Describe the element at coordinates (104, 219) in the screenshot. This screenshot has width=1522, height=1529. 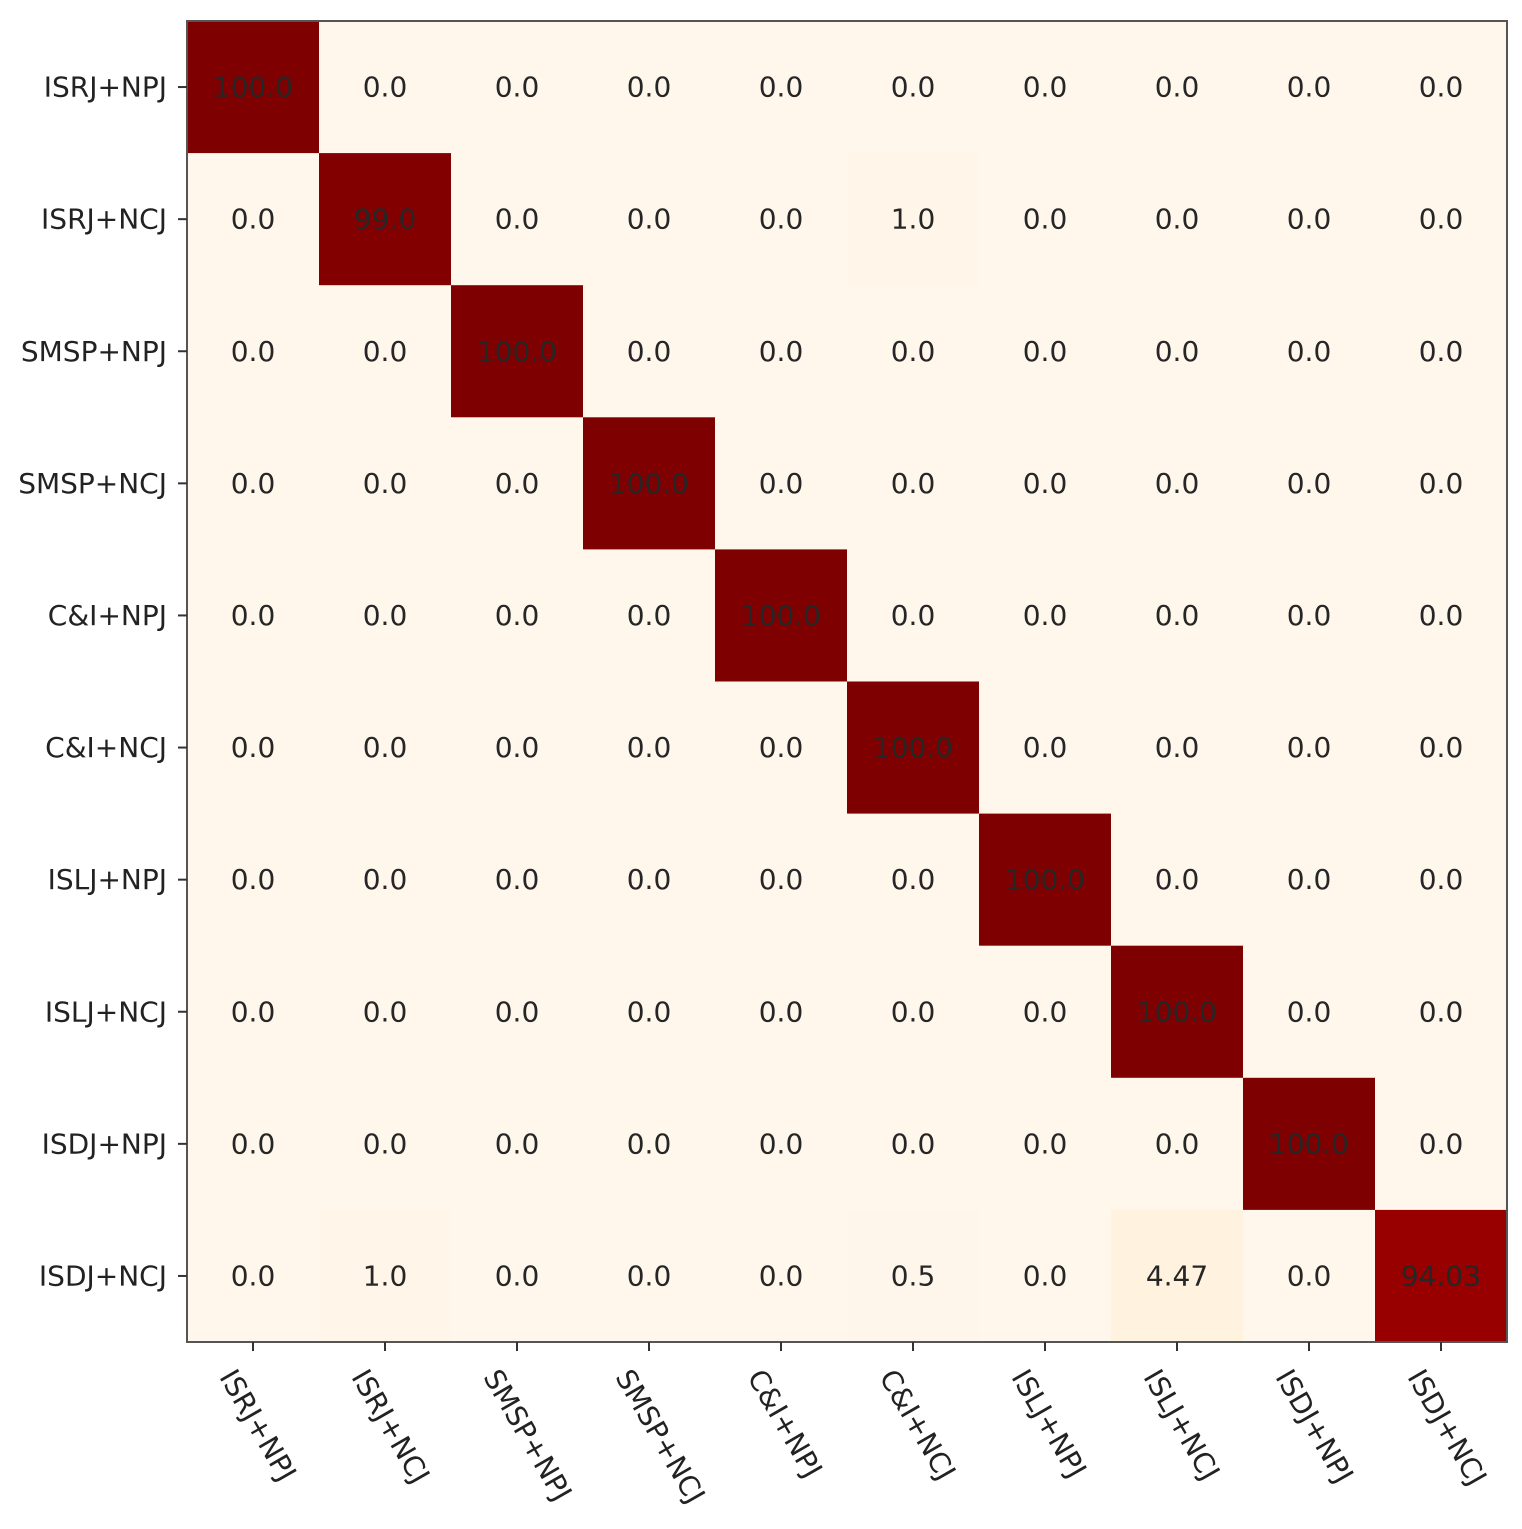
I see `y-tick-label: ISRJ+NCJ` at that location.